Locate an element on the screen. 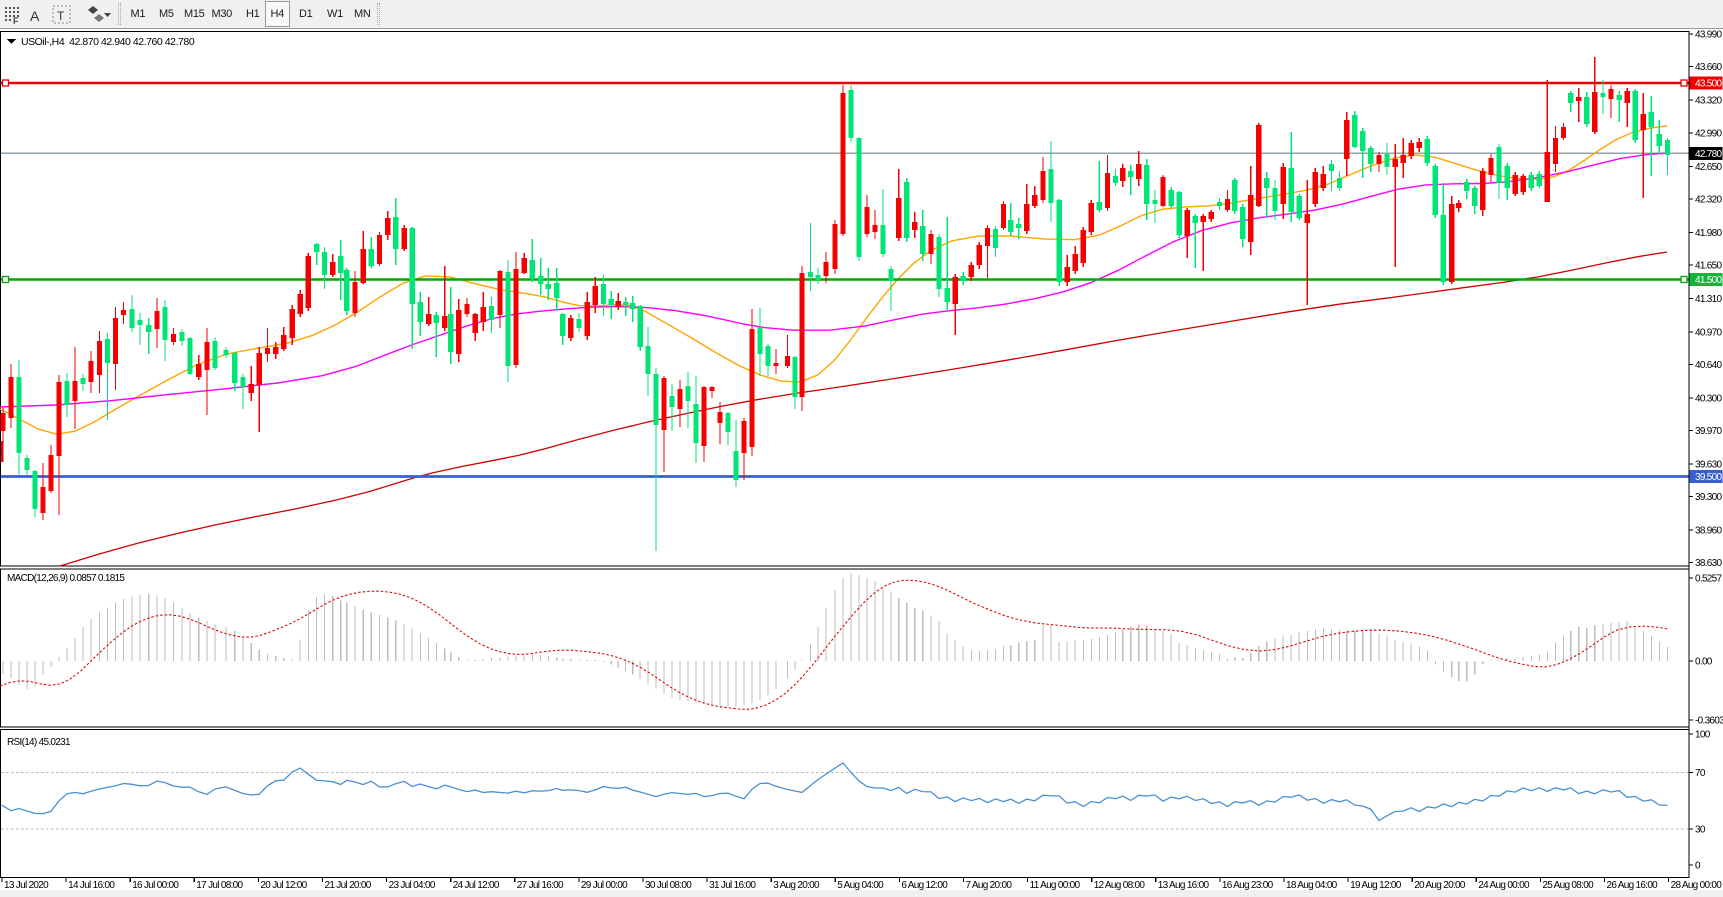 This screenshot has height=897, width=1723. svg-text: 31 Jul 16:00 is located at coordinates (732, 885).